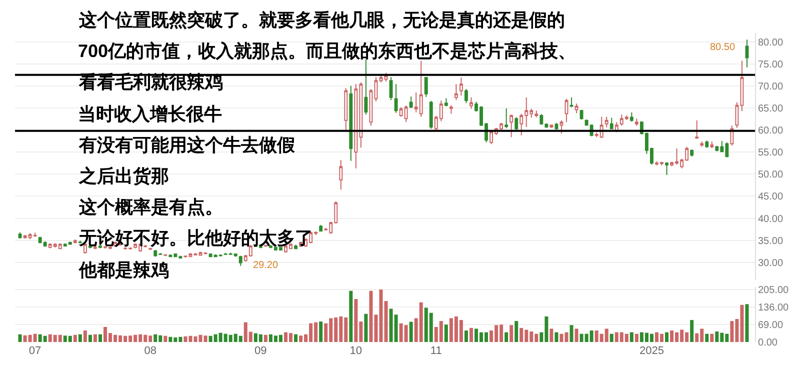  I want to click on y-tick-label: 75.00, so click(771, 64).